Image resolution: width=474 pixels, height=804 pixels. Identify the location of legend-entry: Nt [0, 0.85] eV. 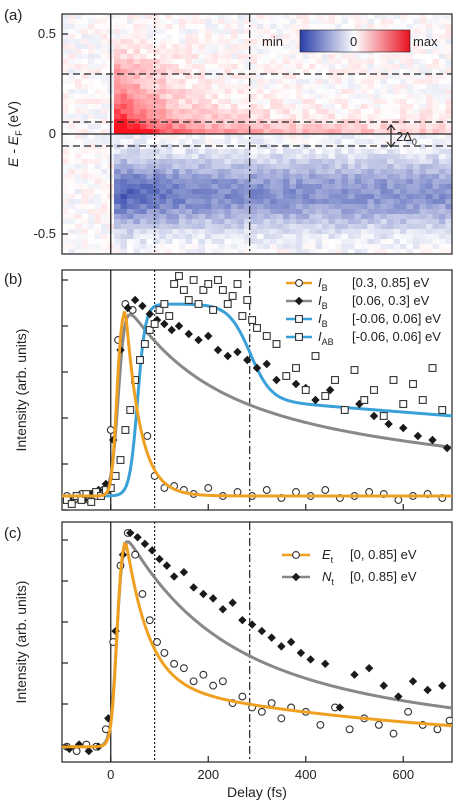
(369, 578).